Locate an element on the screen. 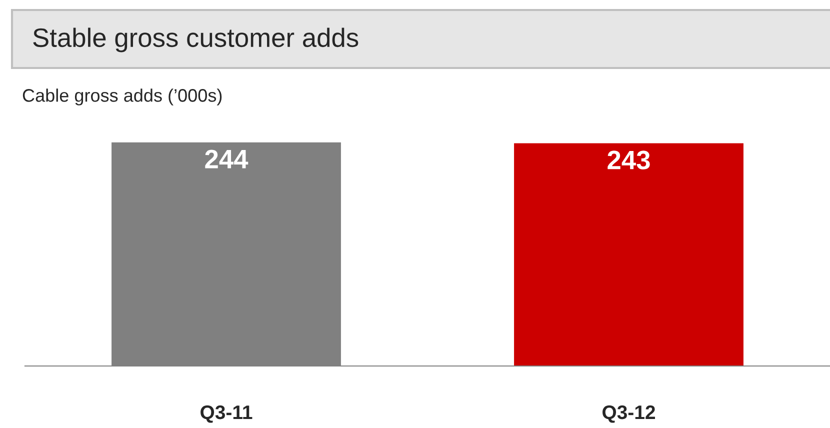  data-label: 244 is located at coordinates (226, 159).